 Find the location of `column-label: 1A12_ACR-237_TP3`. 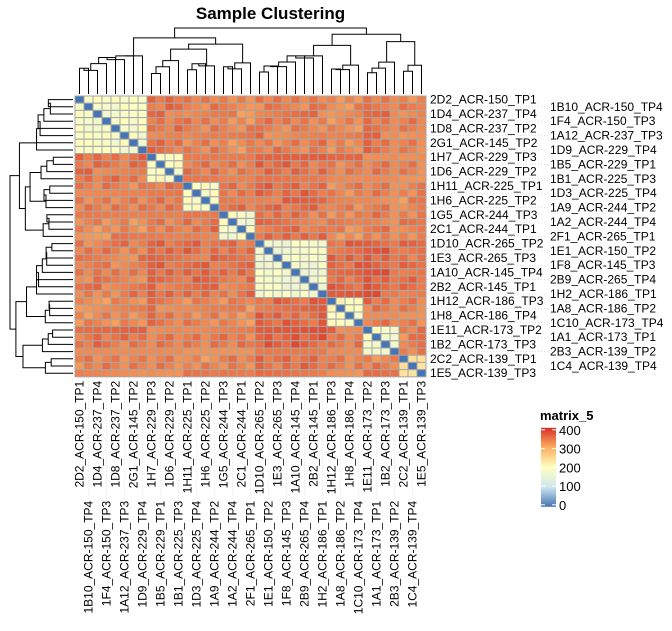

column-label: 1A12_ACR-237_TP3 is located at coordinates (125, 556).